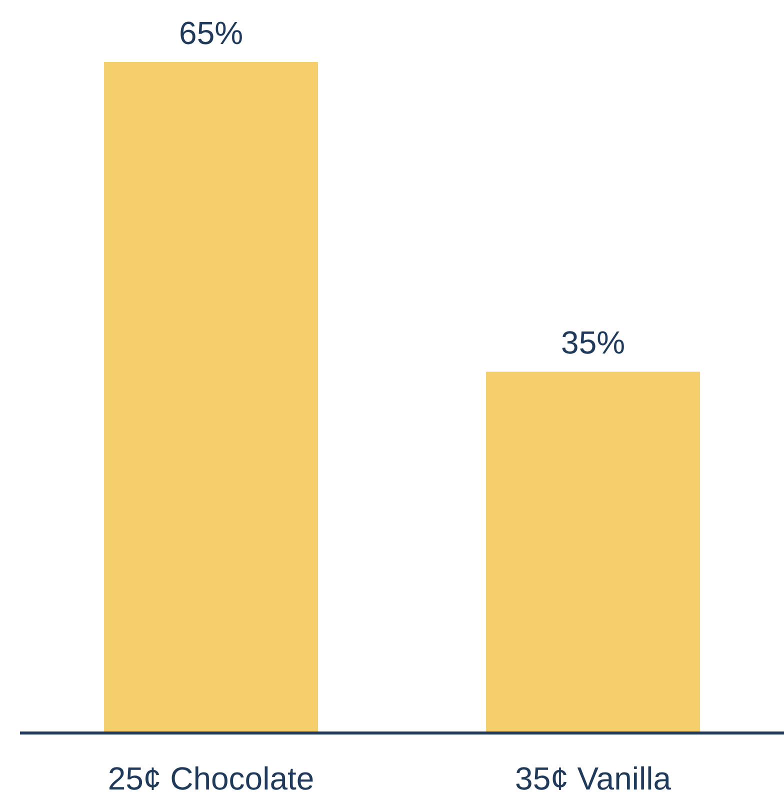 The height and width of the screenshot is (805, 784). What do you see at coordinates (211, 778) in the screenshot?
I see `x-tick-label: 25¢ Chocolate` at bounding box center [211, 778].